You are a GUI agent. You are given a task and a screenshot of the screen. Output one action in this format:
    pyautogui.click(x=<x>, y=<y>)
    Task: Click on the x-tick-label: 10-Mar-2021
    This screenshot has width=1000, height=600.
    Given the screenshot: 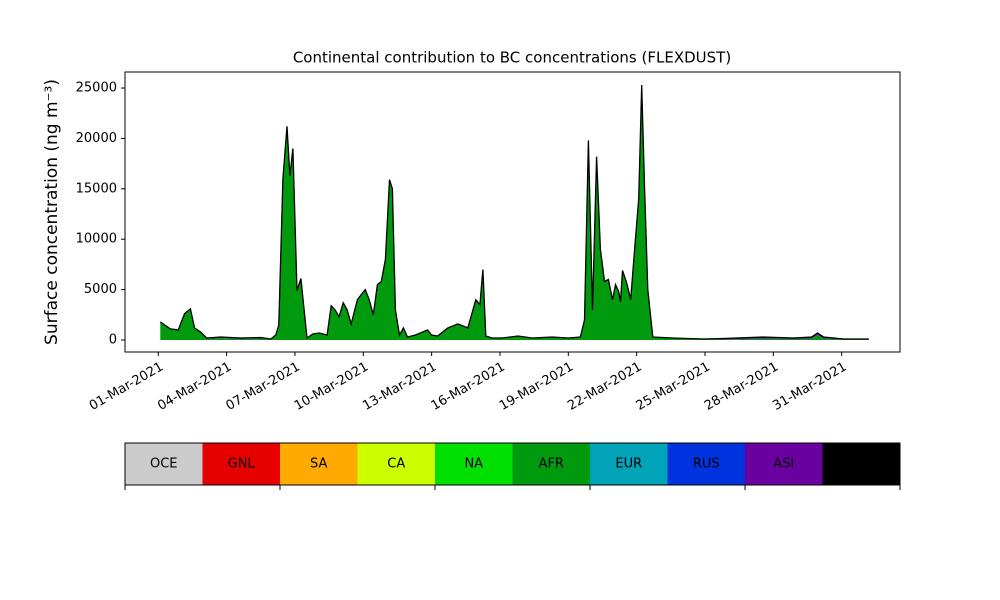 What is the action you would take?
    pyautogui.click(x=331, y=387)
    